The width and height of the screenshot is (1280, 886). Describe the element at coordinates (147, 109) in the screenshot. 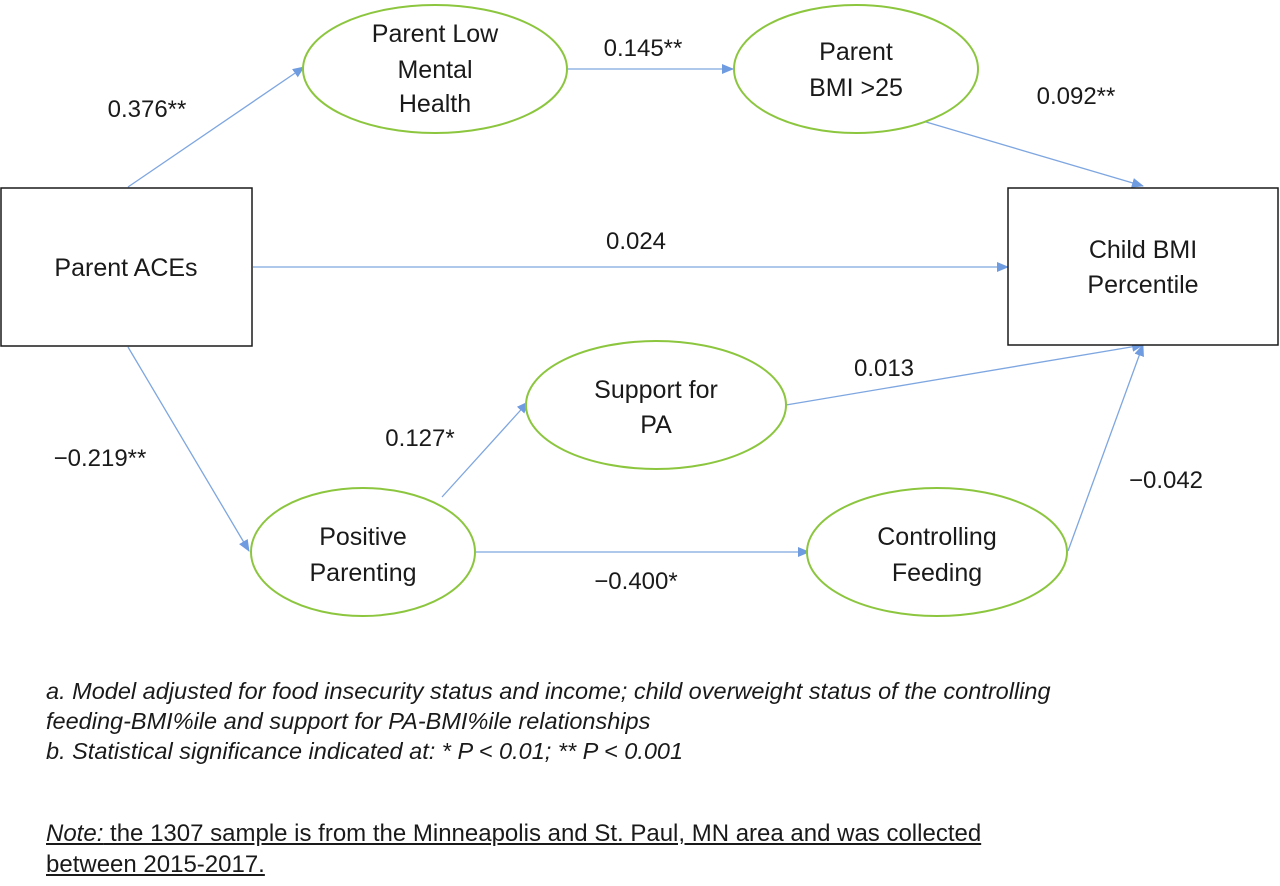

I see `coef-aces-to-mental-health: 0.376**` at that location.